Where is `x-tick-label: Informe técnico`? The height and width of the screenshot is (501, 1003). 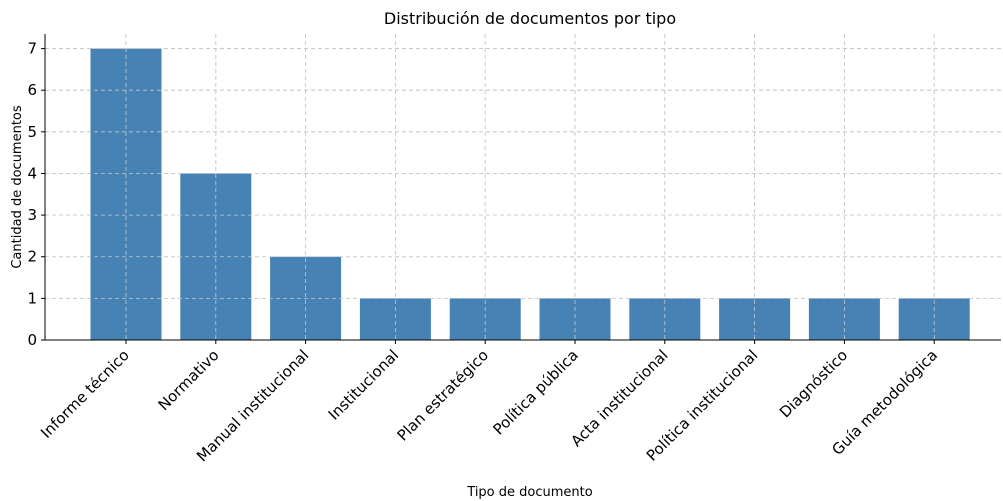 x-tick-label: Informe técnico is located at coordinates (85, 394).